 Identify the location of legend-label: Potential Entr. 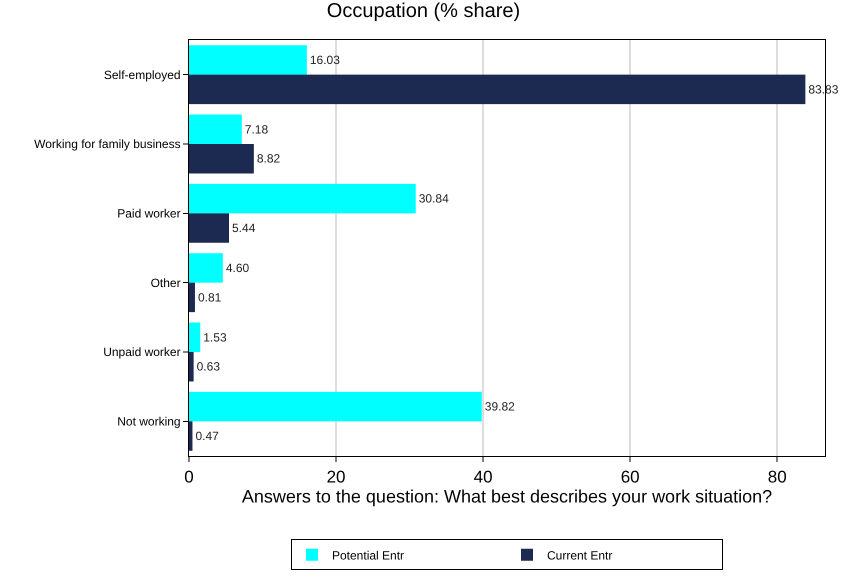
(368, 555).